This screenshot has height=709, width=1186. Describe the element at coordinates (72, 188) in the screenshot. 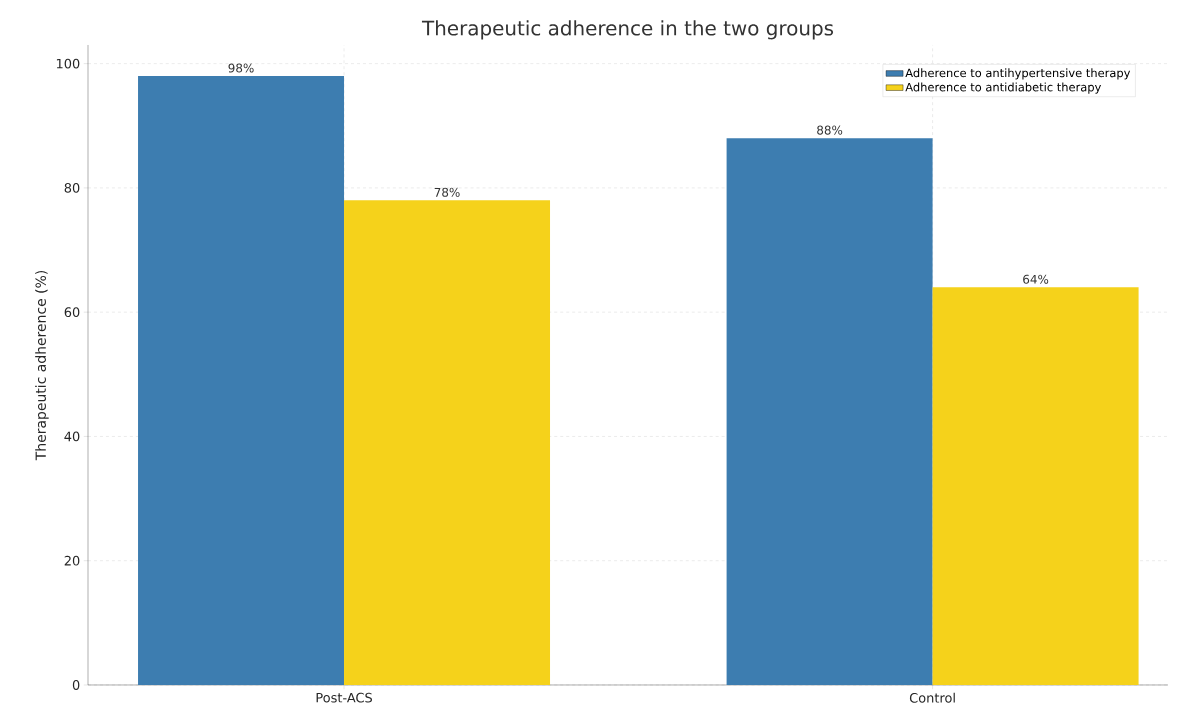

I see `y-tick-label: 80` at that location.